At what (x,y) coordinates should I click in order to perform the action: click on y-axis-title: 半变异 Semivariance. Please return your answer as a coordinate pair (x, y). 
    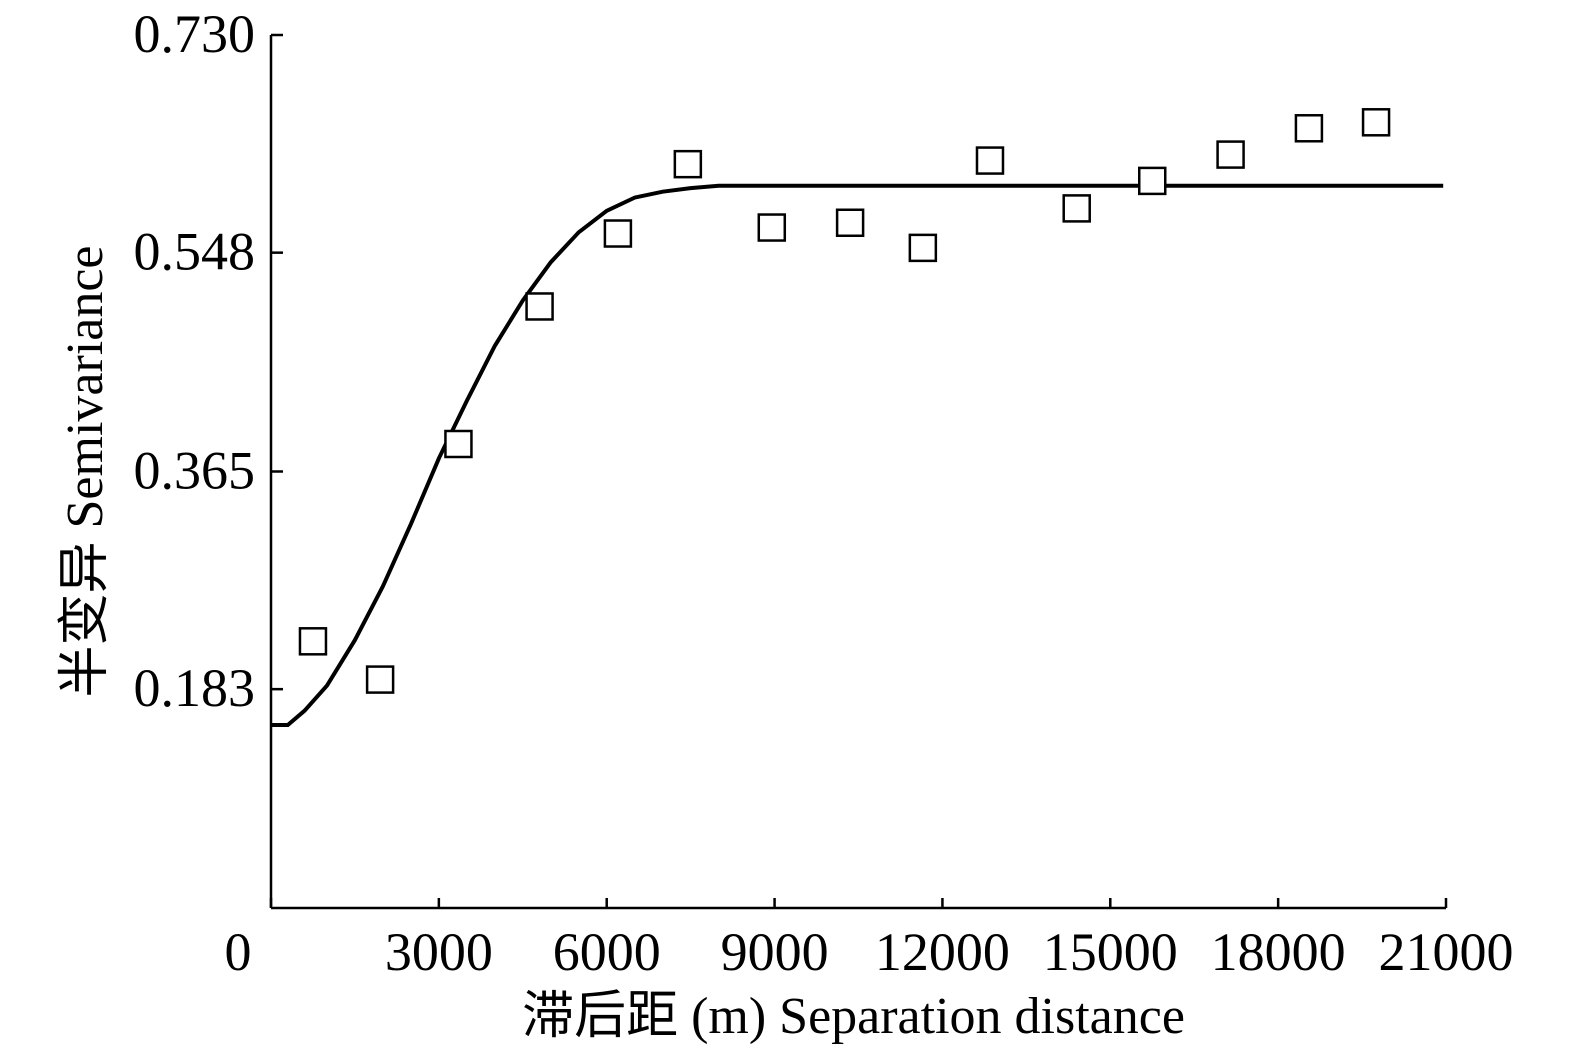
    Looking at the image, I should click on (85, 472).